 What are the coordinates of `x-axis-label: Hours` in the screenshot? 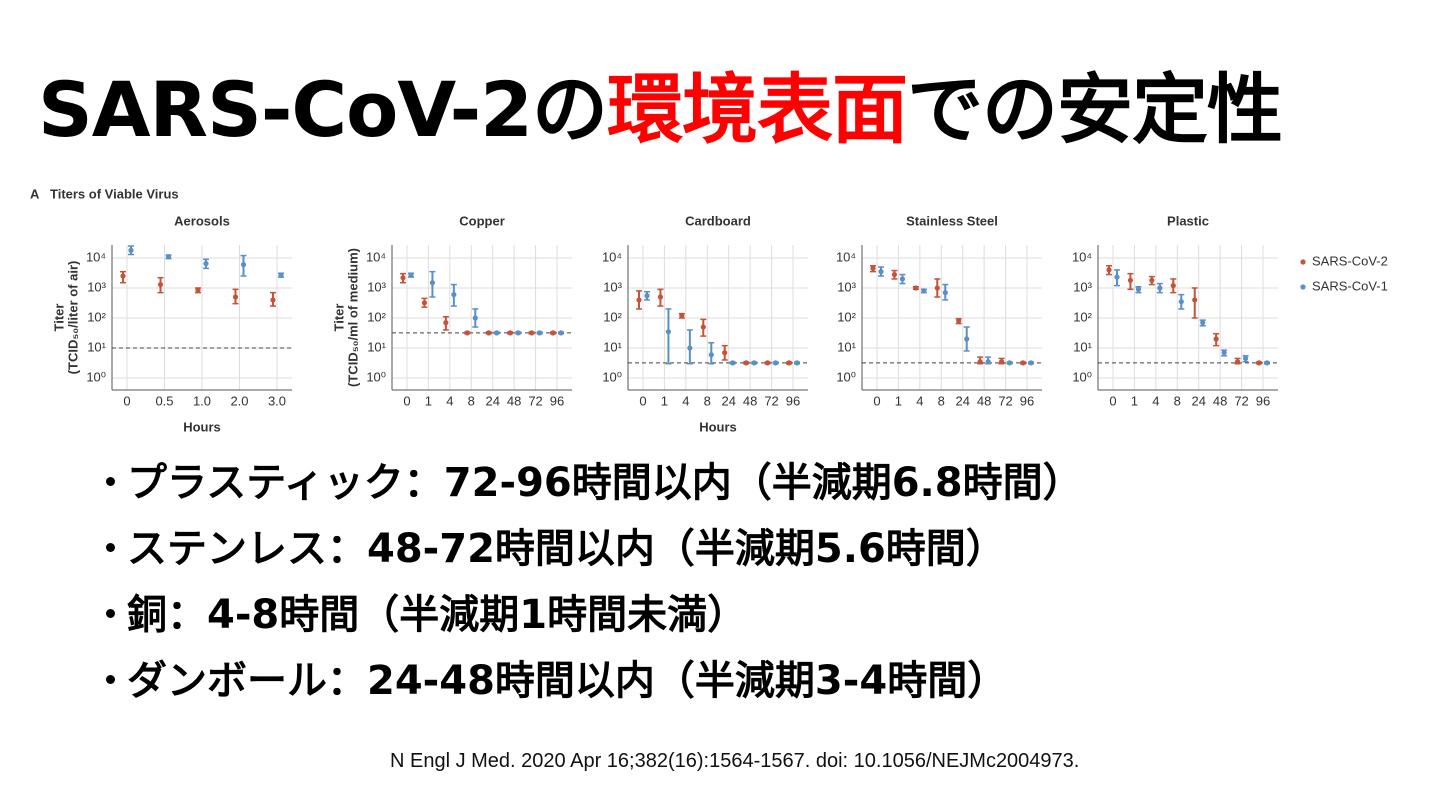 It's located at (718, 426).